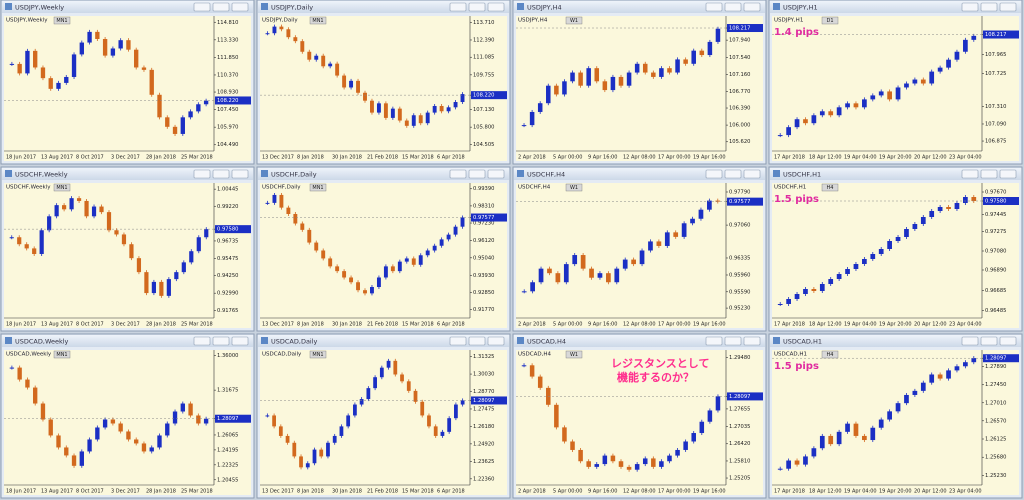  Describe the element at coordinates (483, 206) in the screenshot. I see `price-label: 0.98310` at that location.